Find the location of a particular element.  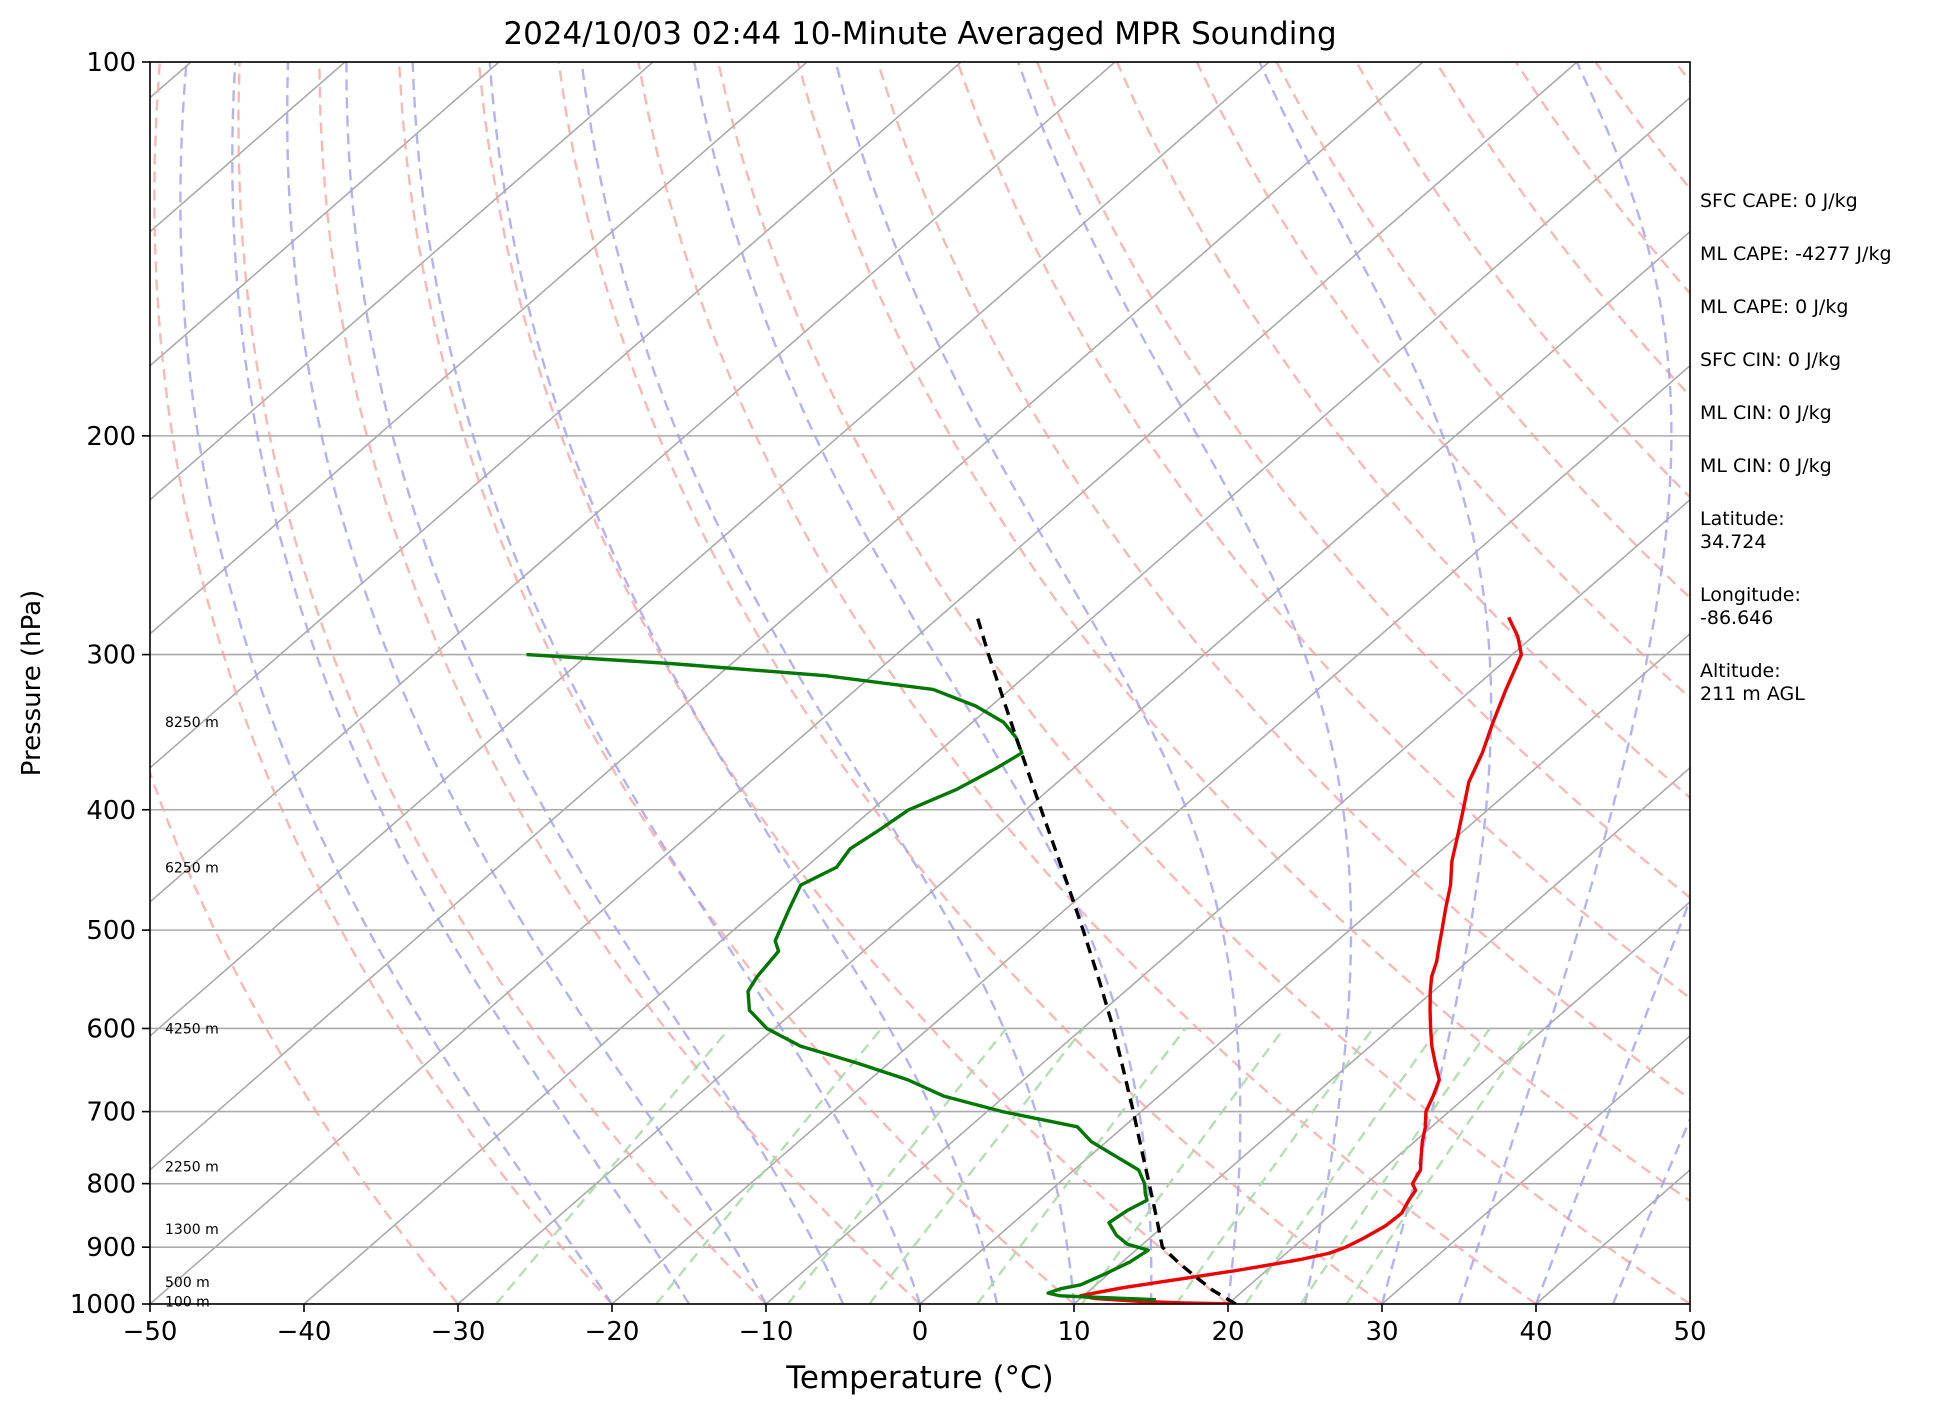

x-tick-label: 30 is located at coordinates (1381, 1332).